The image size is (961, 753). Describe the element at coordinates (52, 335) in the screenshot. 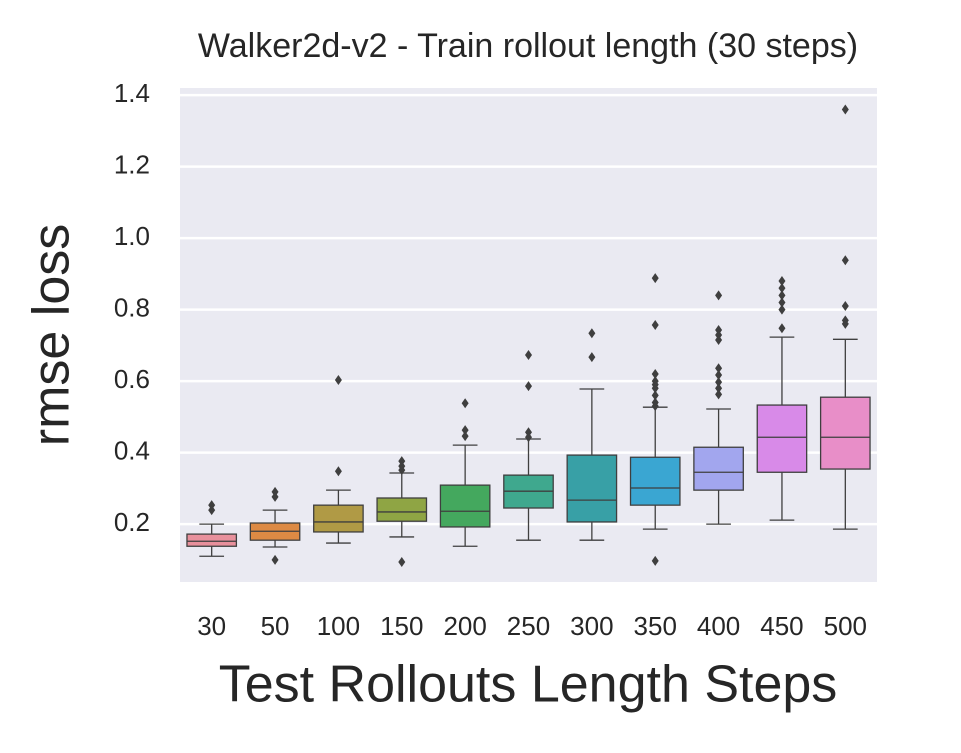

I see `y-axis-label: rmse loss` at that location.